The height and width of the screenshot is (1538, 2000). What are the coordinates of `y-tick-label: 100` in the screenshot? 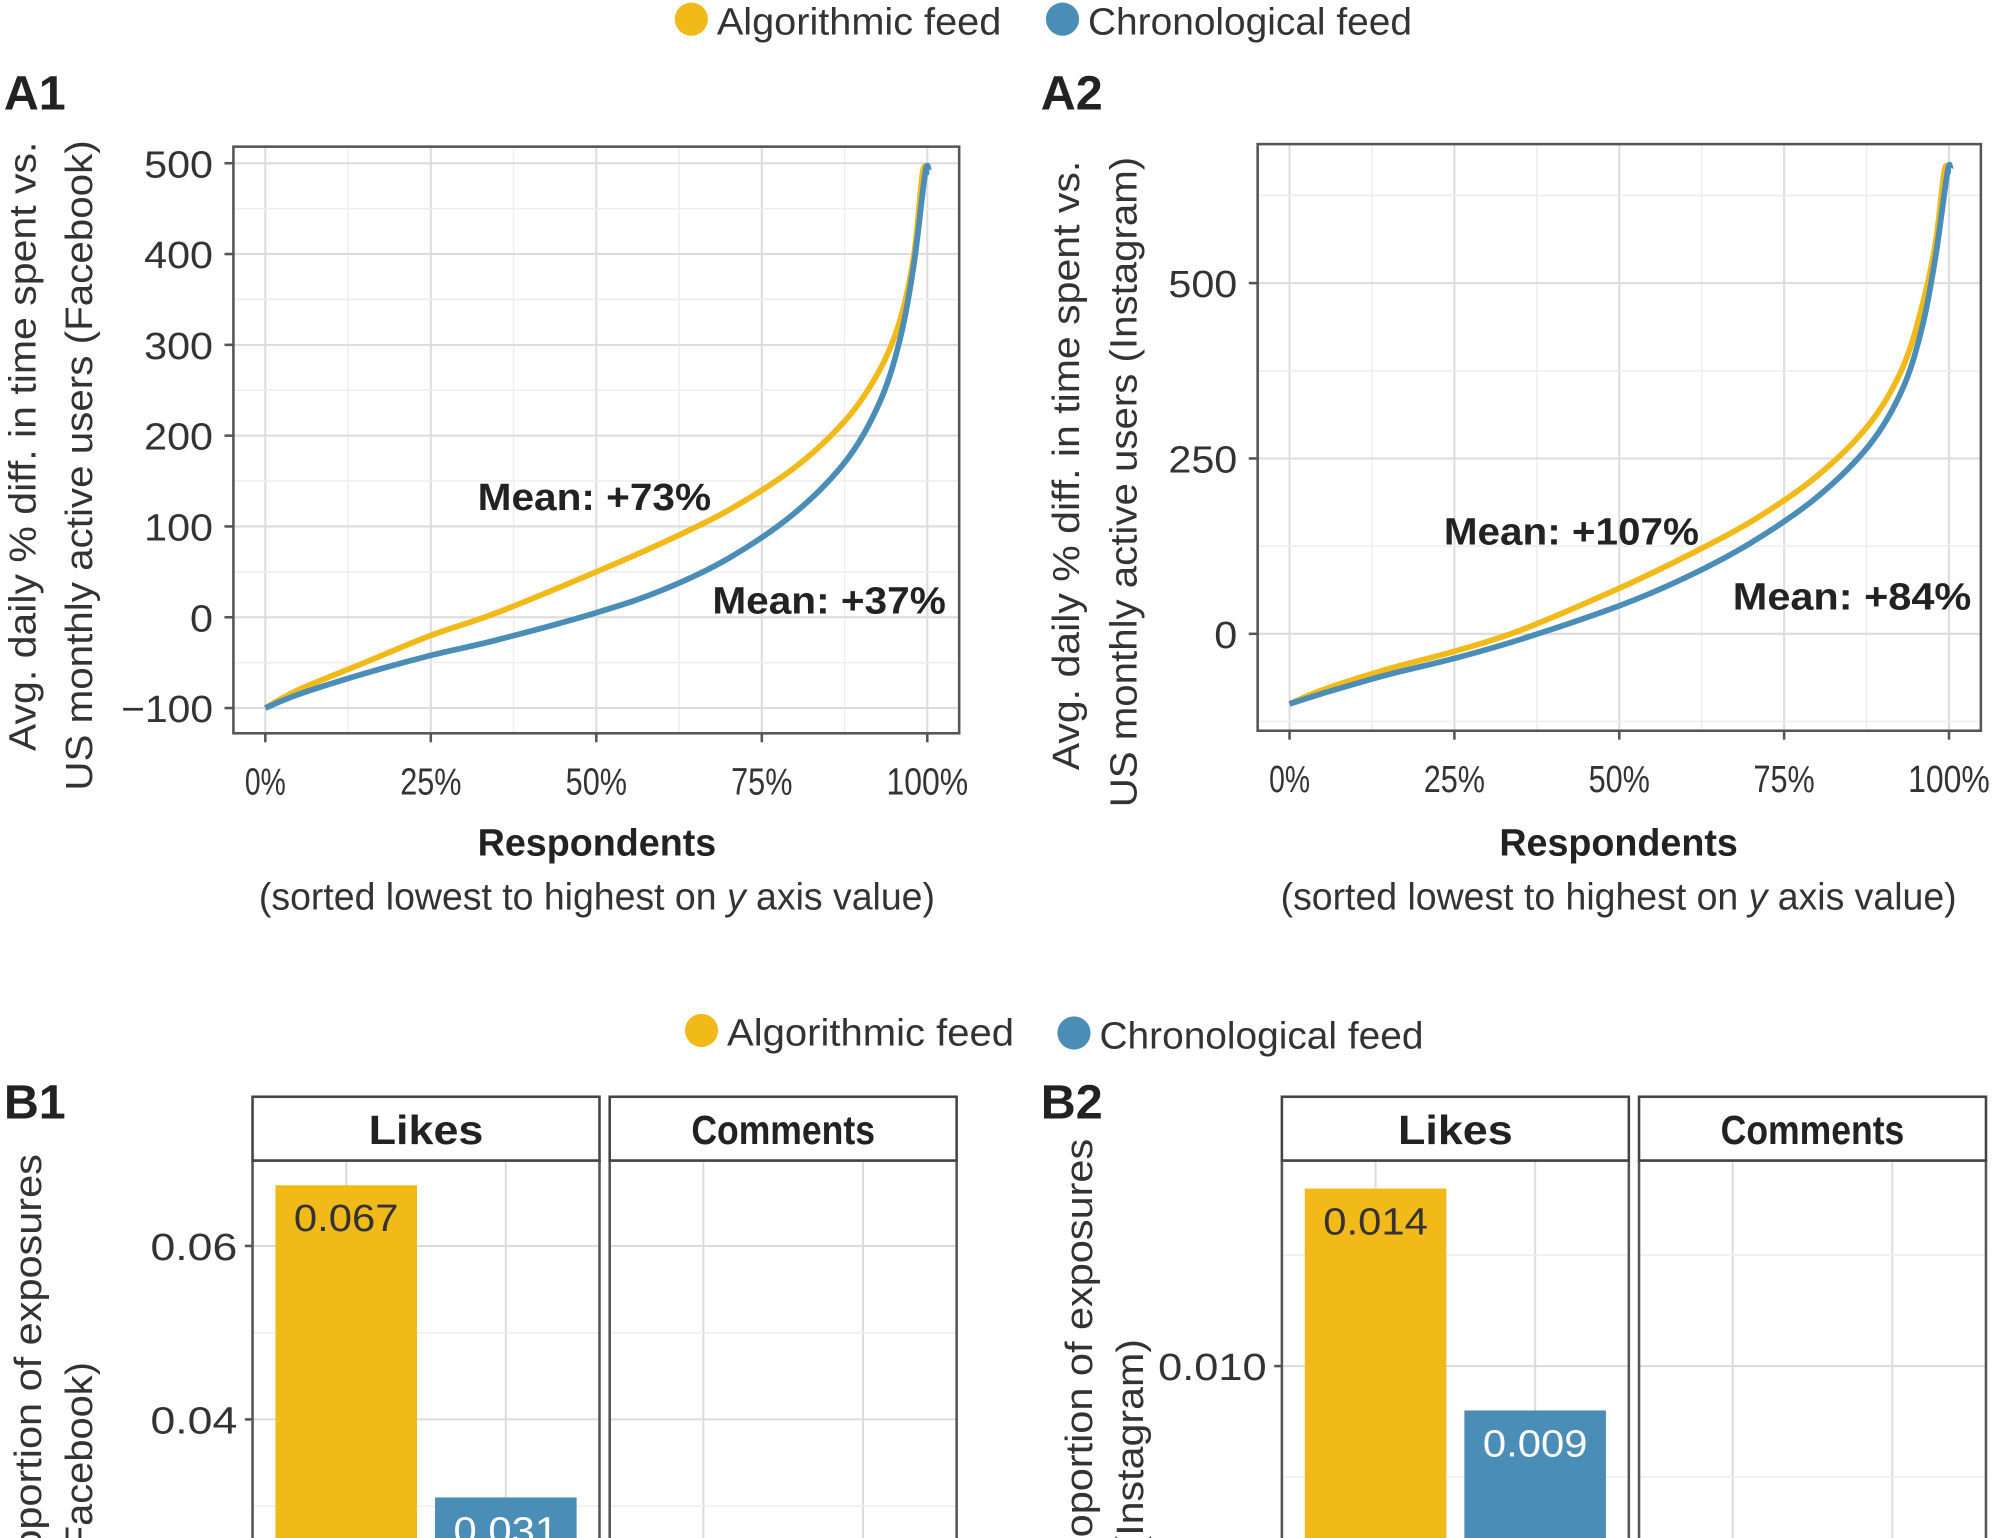 It's located at (178, 527).